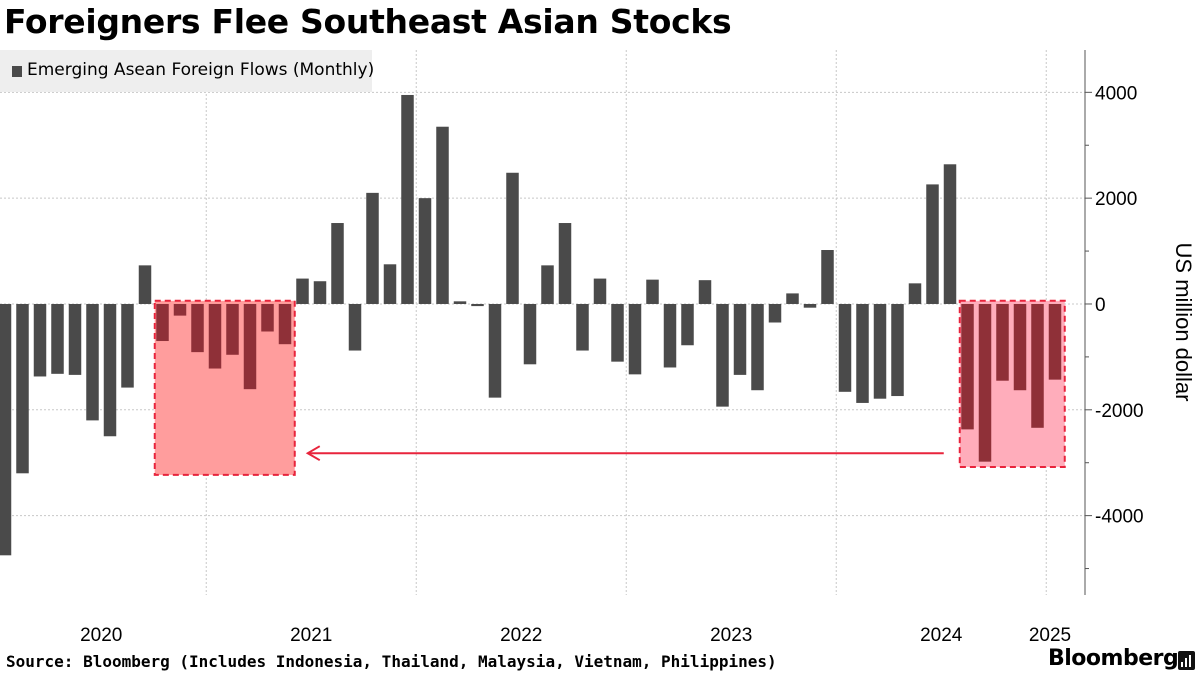  What do you see at coordinates (311, 635) in the screenshot?
I see `x-year-label-2021: 2021` at bounding box center [311, 635].